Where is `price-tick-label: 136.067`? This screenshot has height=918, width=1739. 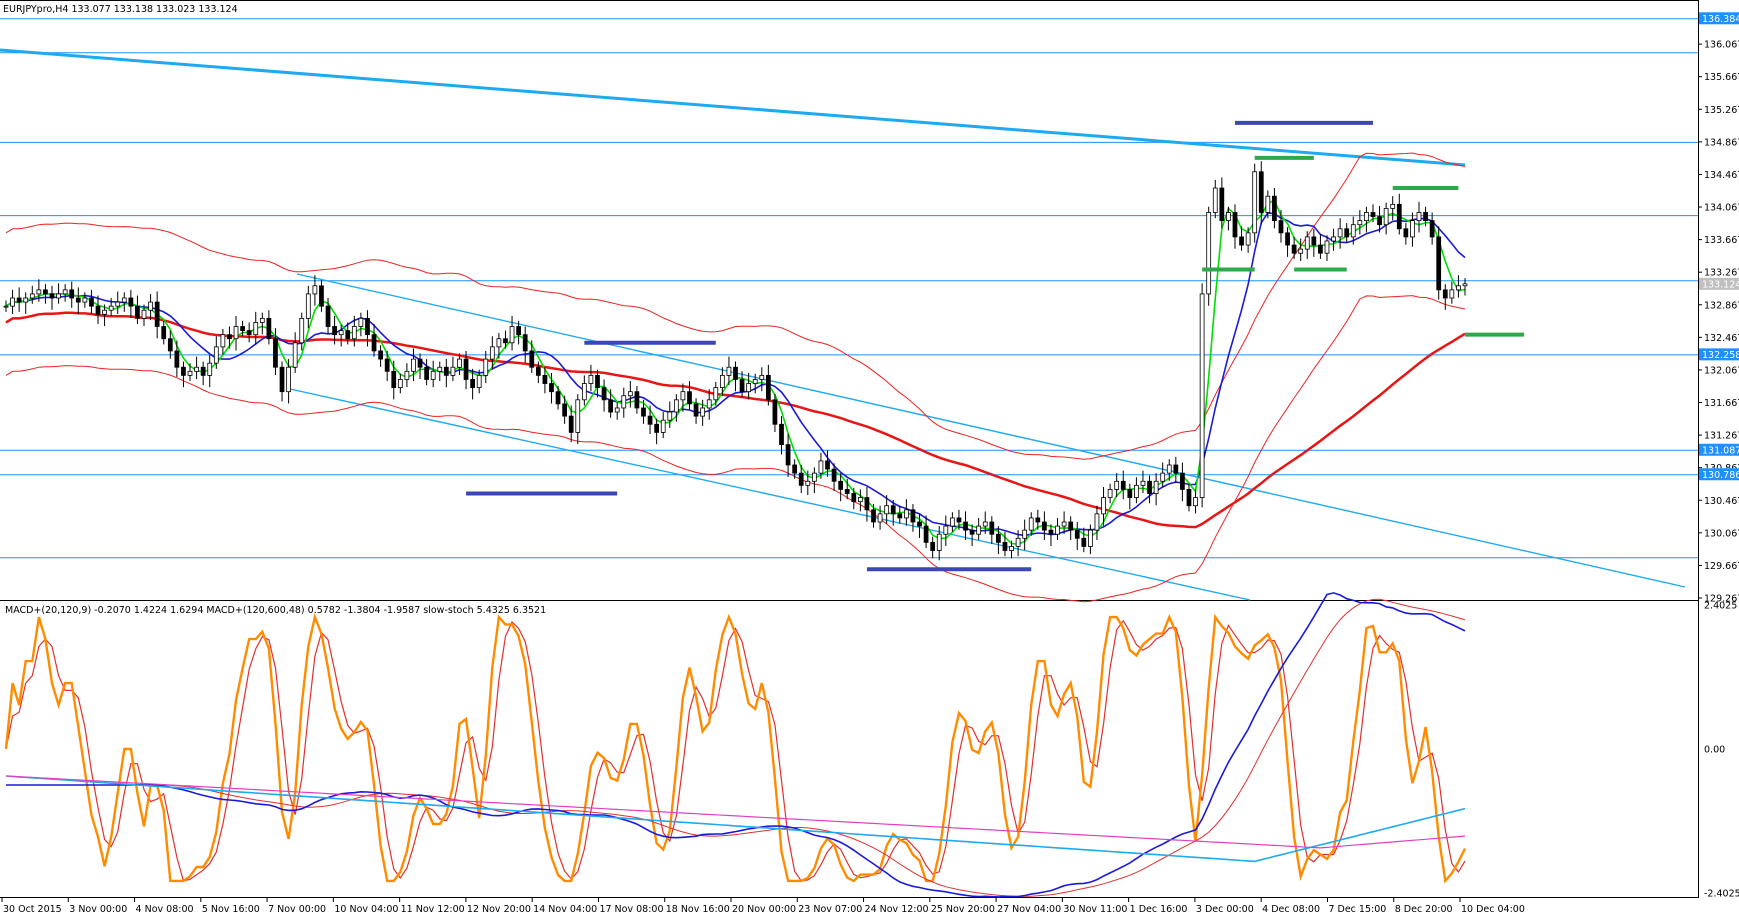
price-tick-label: 136.067 is located at coordinates (1721, 45).